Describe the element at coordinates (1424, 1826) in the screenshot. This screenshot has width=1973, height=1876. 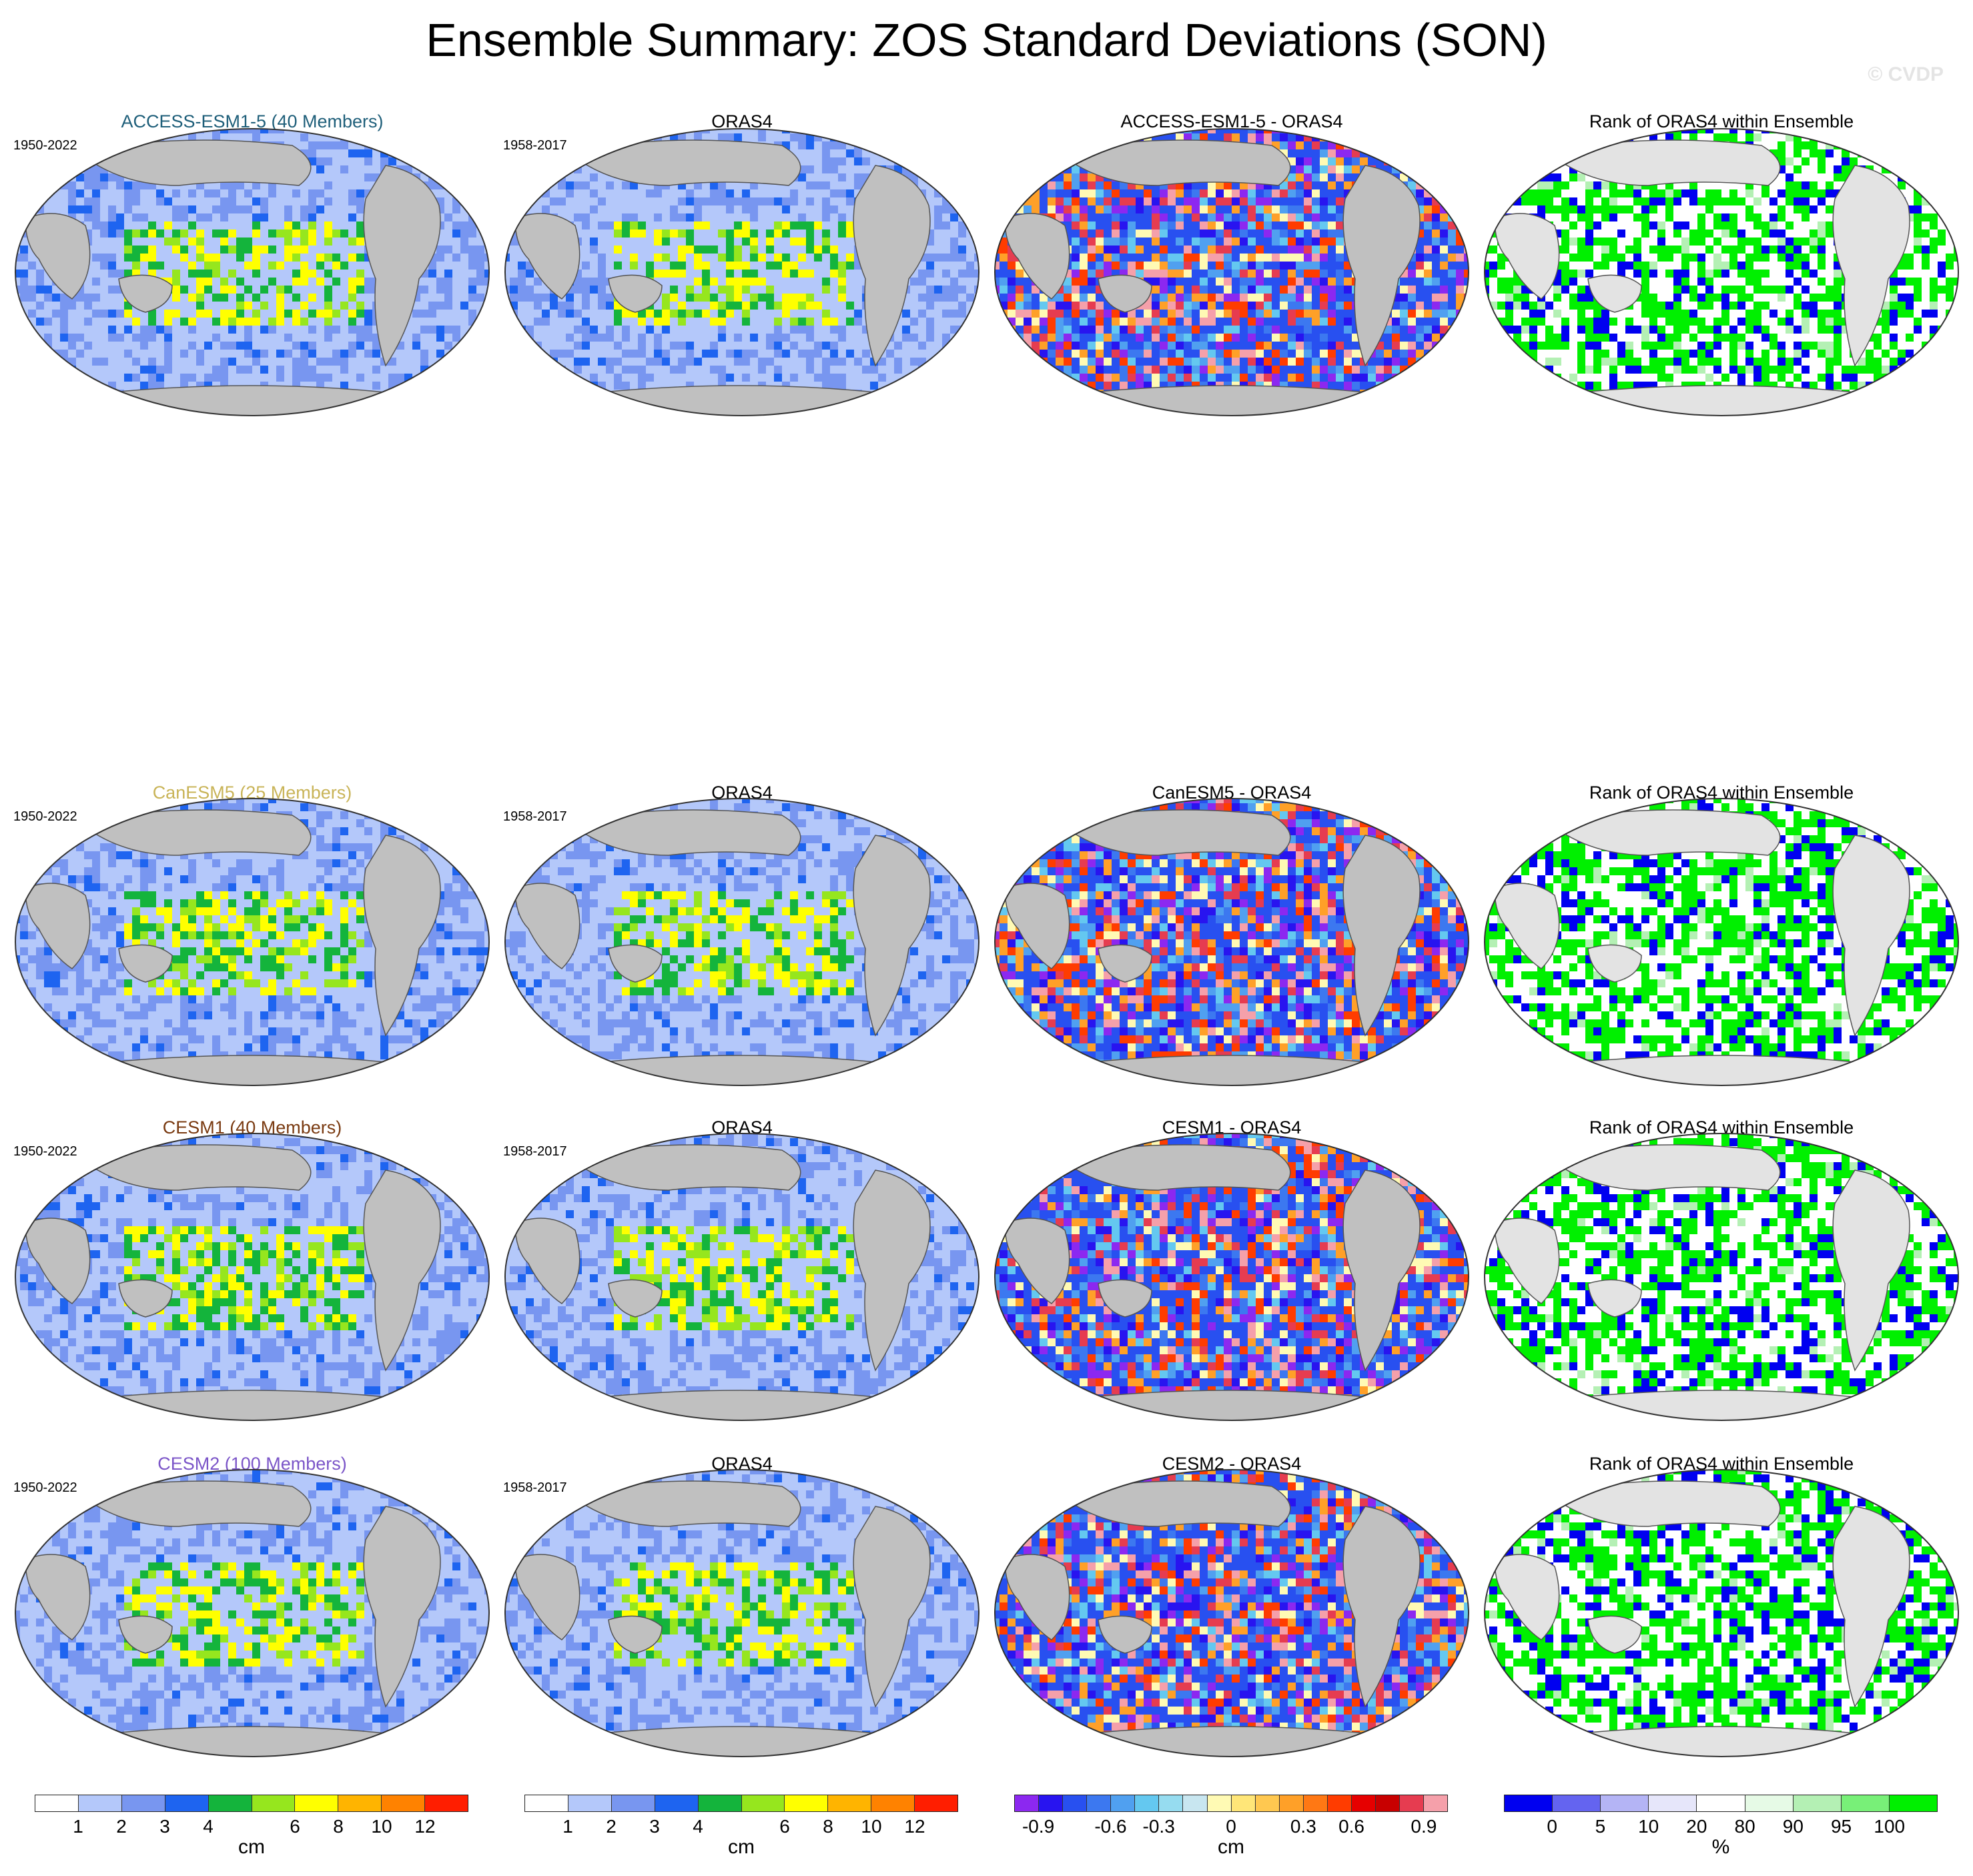
I see `colorbar-tick-label: 0.9` at that location.